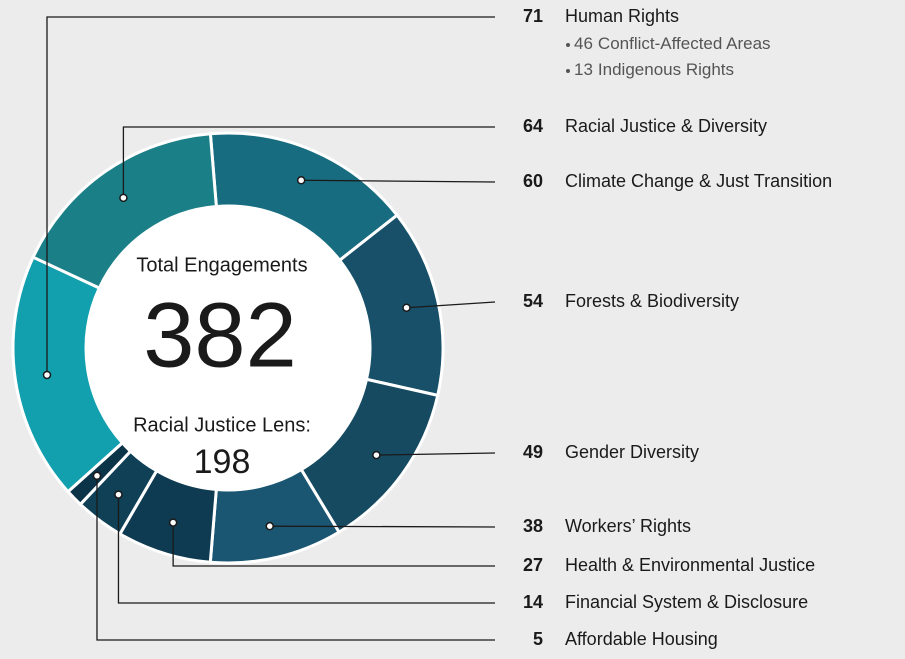  I want to click on legend-label: Gender Diversity, so click(632, 452).